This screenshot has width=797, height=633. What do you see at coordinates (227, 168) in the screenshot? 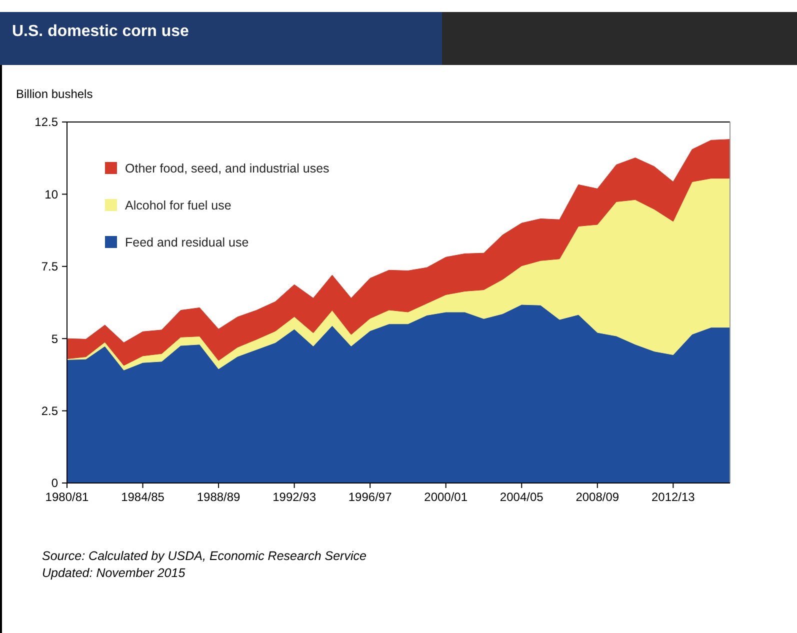
I see `legend-label: Other food, seed, and industrial uses` at bounding box center [227, 168].